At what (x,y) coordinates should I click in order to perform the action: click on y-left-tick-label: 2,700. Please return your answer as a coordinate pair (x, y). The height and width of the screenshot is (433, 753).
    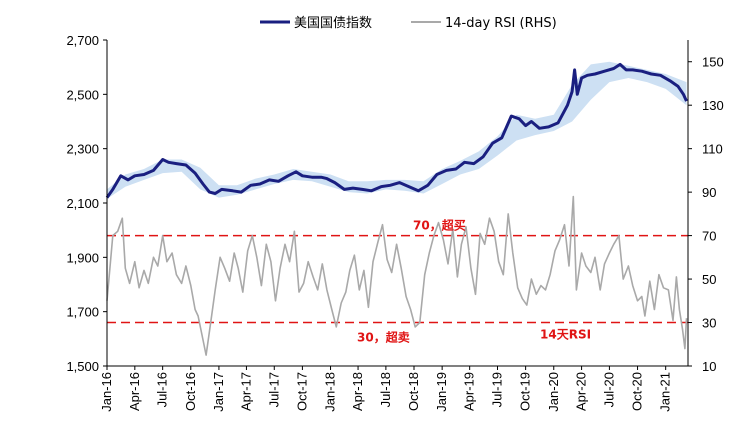
    Looking at the image, I should click on (82, 40).